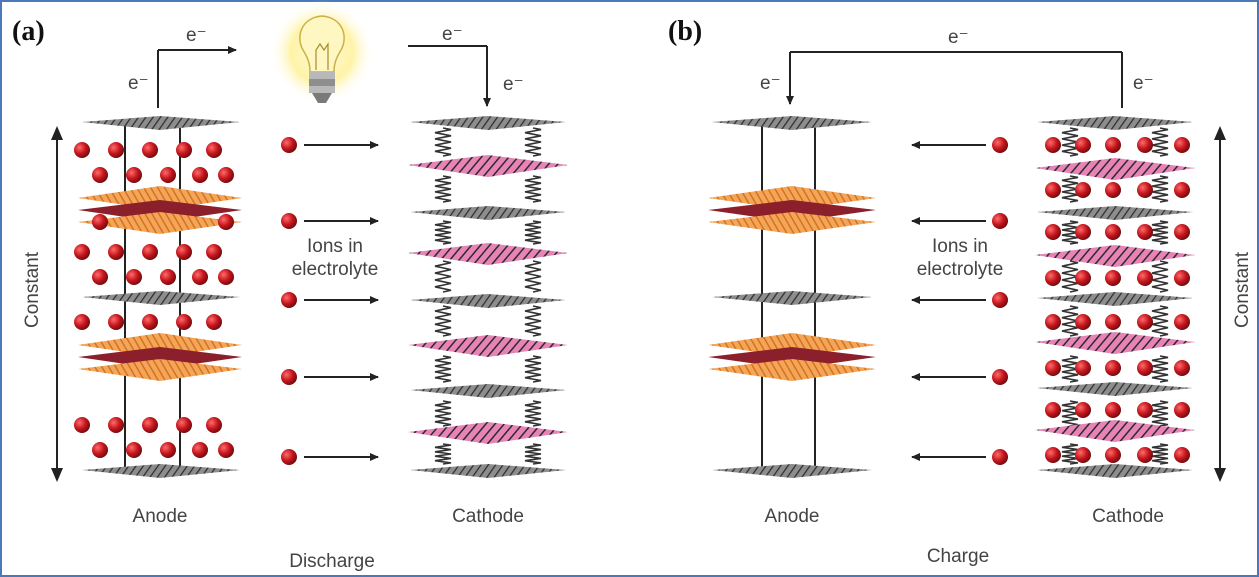 Image resolution: width=1259 pixels, height=577 pixels. Describe the element at coordinates (160, 516) in the screenshot. I see `anode-label: Anode` at that location.